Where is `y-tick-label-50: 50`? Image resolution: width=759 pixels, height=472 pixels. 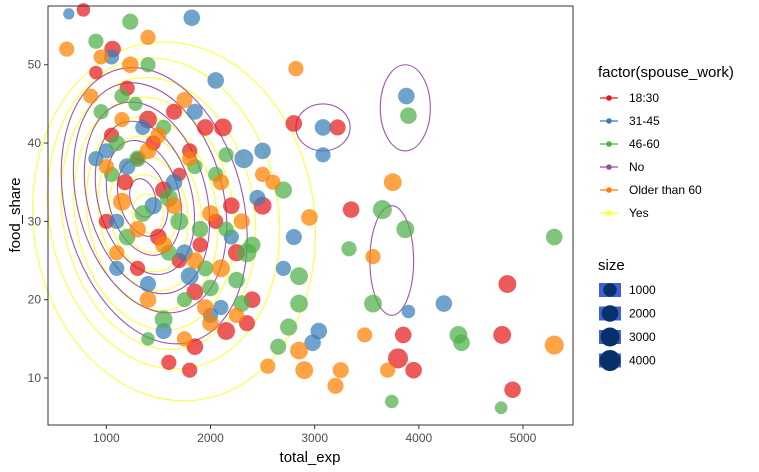
y-tick-label-50: 50 is located at coordinates (35, 65).